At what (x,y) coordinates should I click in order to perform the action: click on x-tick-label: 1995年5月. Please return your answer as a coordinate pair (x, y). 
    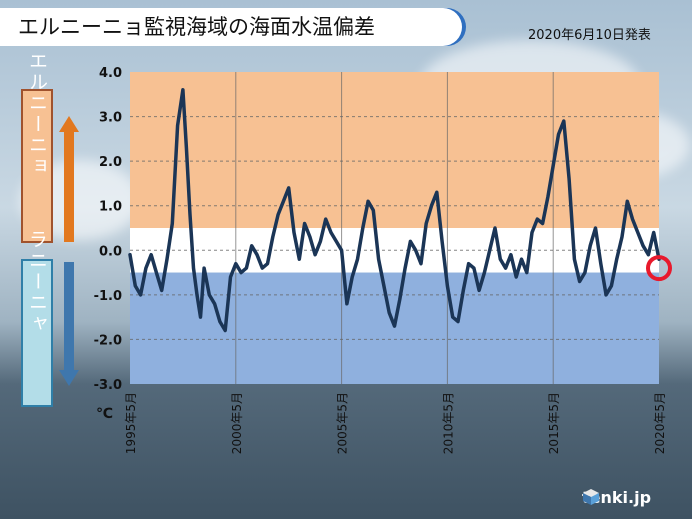
    Looking at the image, I should click on (131, 423).